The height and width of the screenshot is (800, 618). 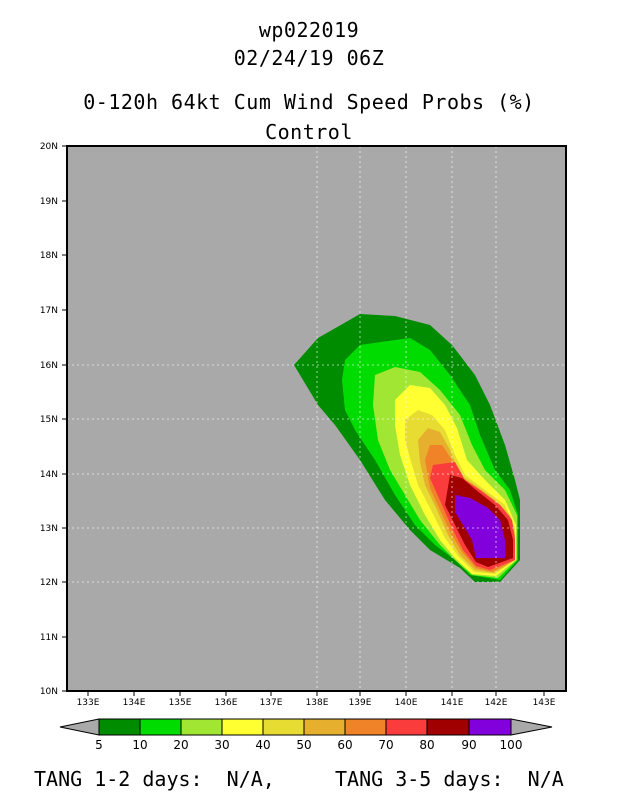 What do you see at coordinates (64, 418) in the screenshot?
I see `lat-ticks` at bounding box center [64, 418].